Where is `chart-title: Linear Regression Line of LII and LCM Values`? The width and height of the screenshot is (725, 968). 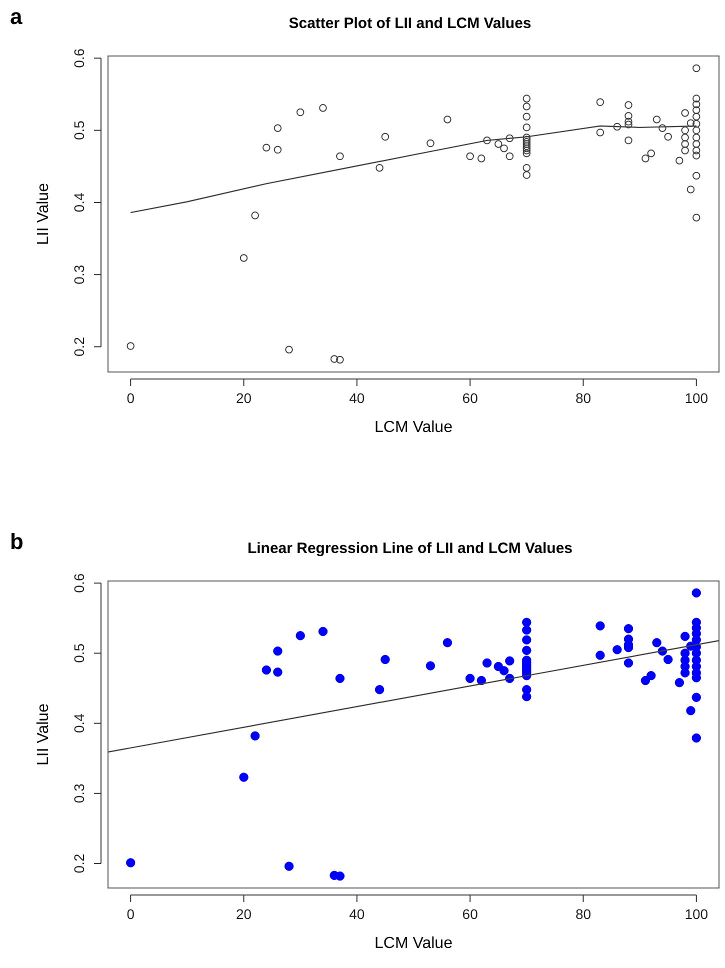 chart-title: Linear Regression Line of LII and LCM Values is located at coordinates (410, 548).